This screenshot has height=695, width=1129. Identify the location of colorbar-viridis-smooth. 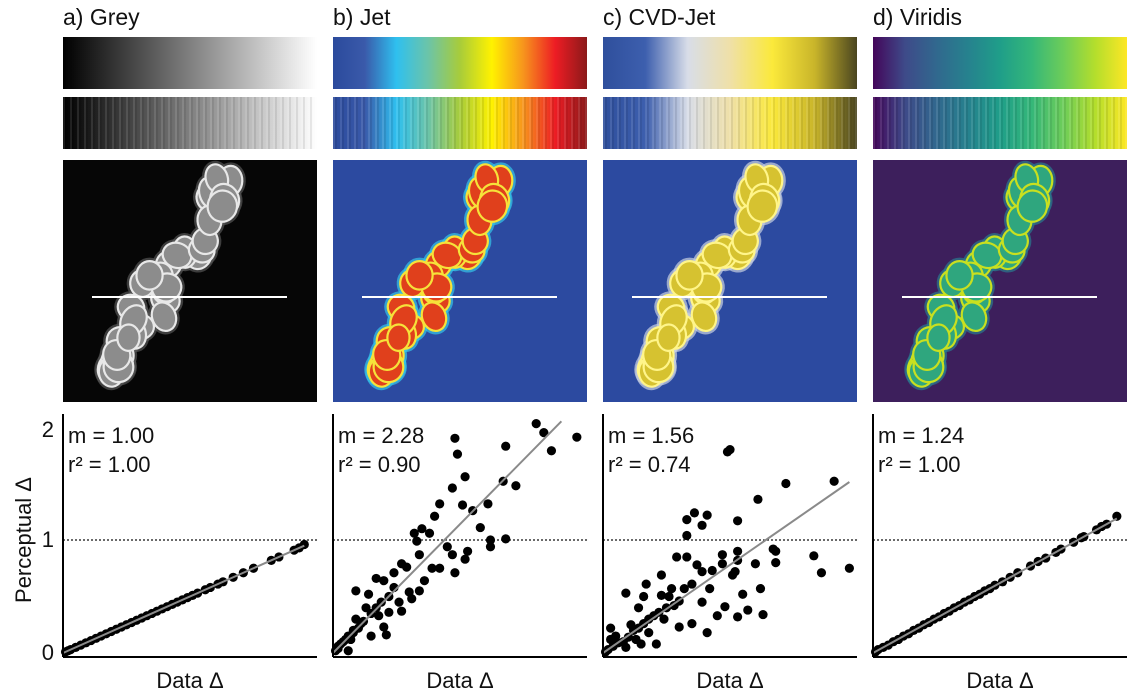
(1000, 63).